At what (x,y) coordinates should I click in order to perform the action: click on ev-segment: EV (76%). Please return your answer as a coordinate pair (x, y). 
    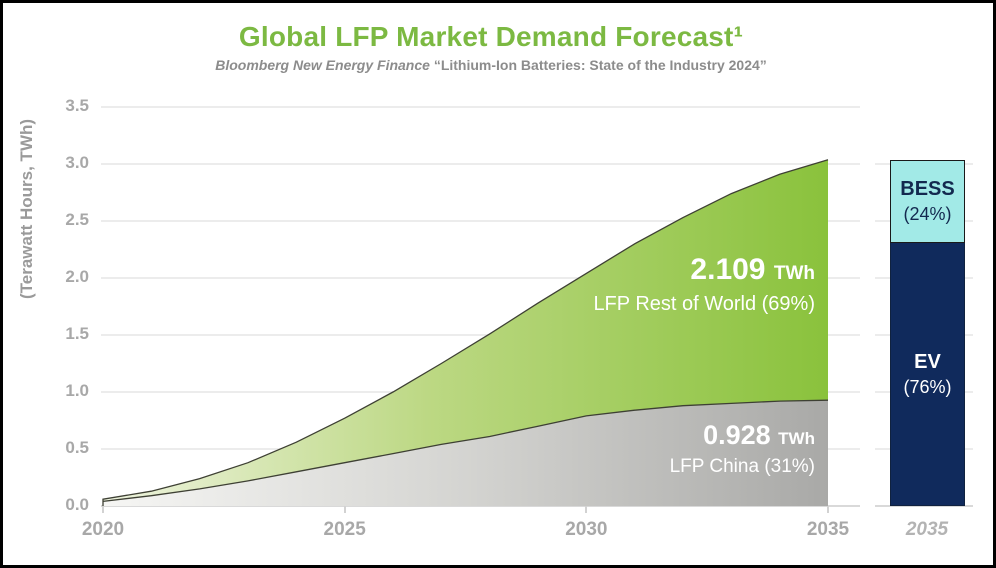
    Looking at the image, I should click on (927, 374).